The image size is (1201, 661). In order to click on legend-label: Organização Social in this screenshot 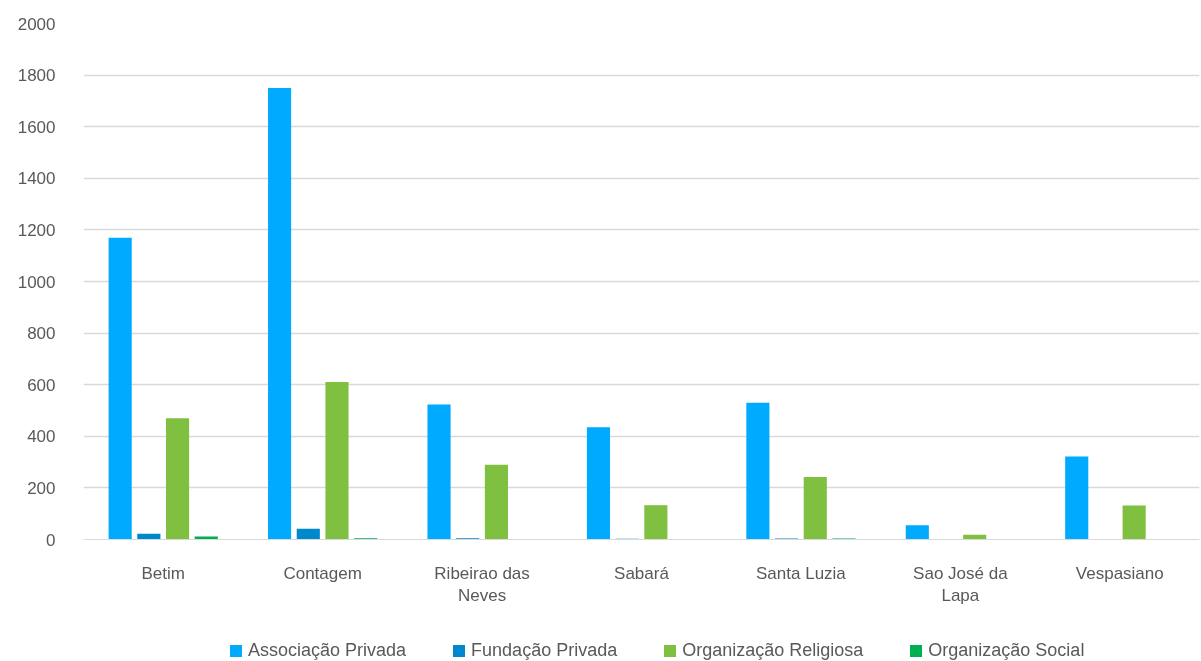, I will do `click(1006, 650)`.